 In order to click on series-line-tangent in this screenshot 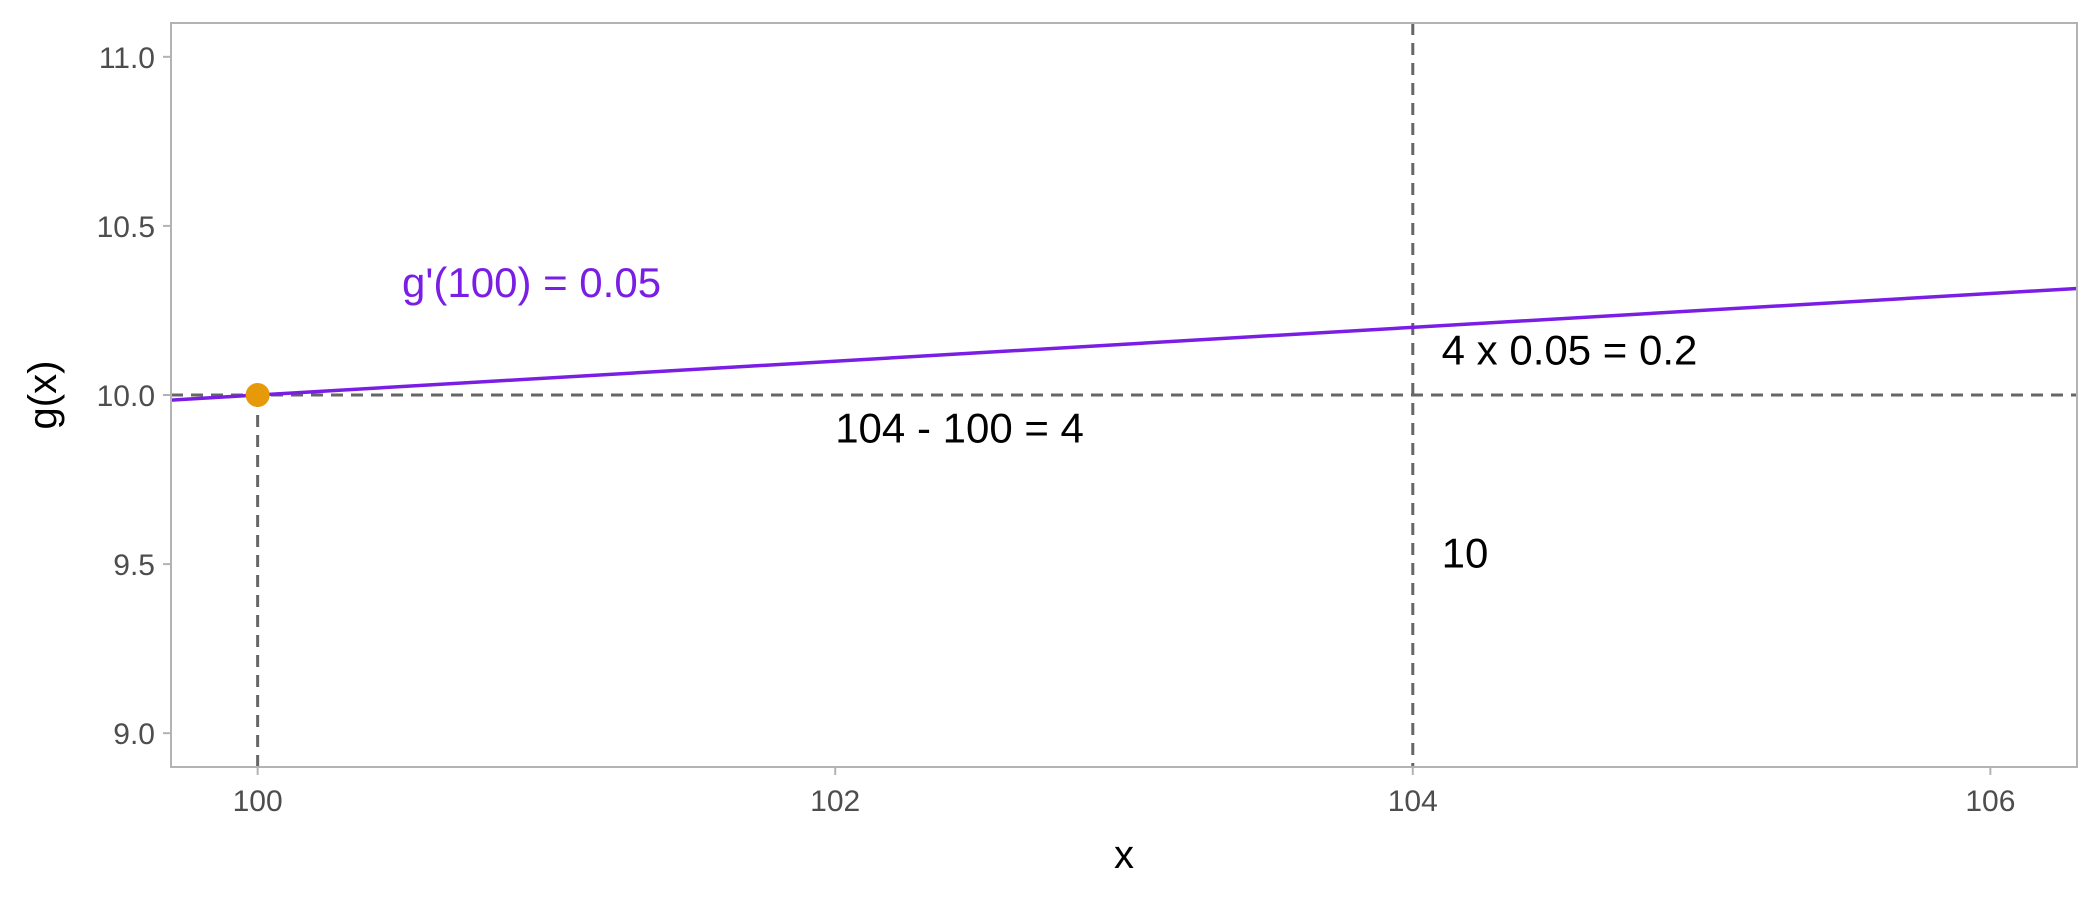, I will do `click(1124, 344)`.